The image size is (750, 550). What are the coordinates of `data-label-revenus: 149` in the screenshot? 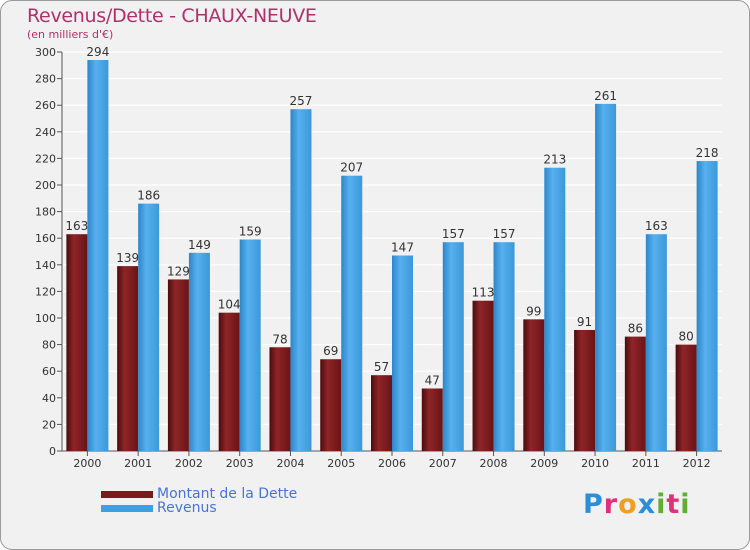 It's located at (199, 245).